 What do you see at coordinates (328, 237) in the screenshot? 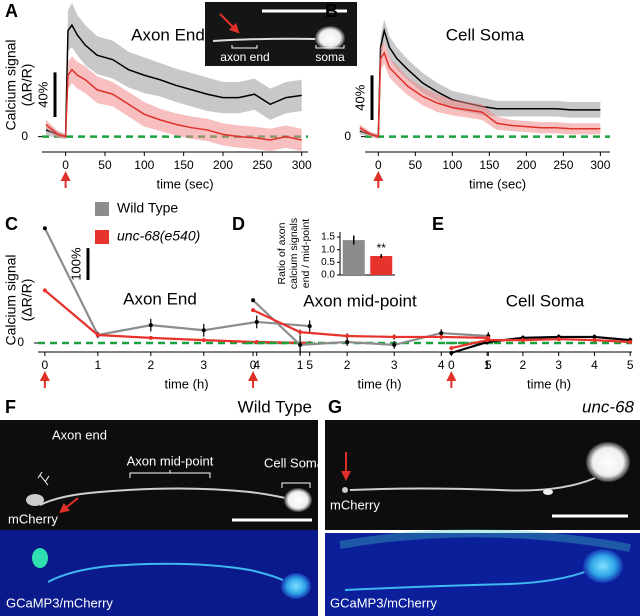
I see `y-tick-label: 1.5` at bounding box center [328, 237].